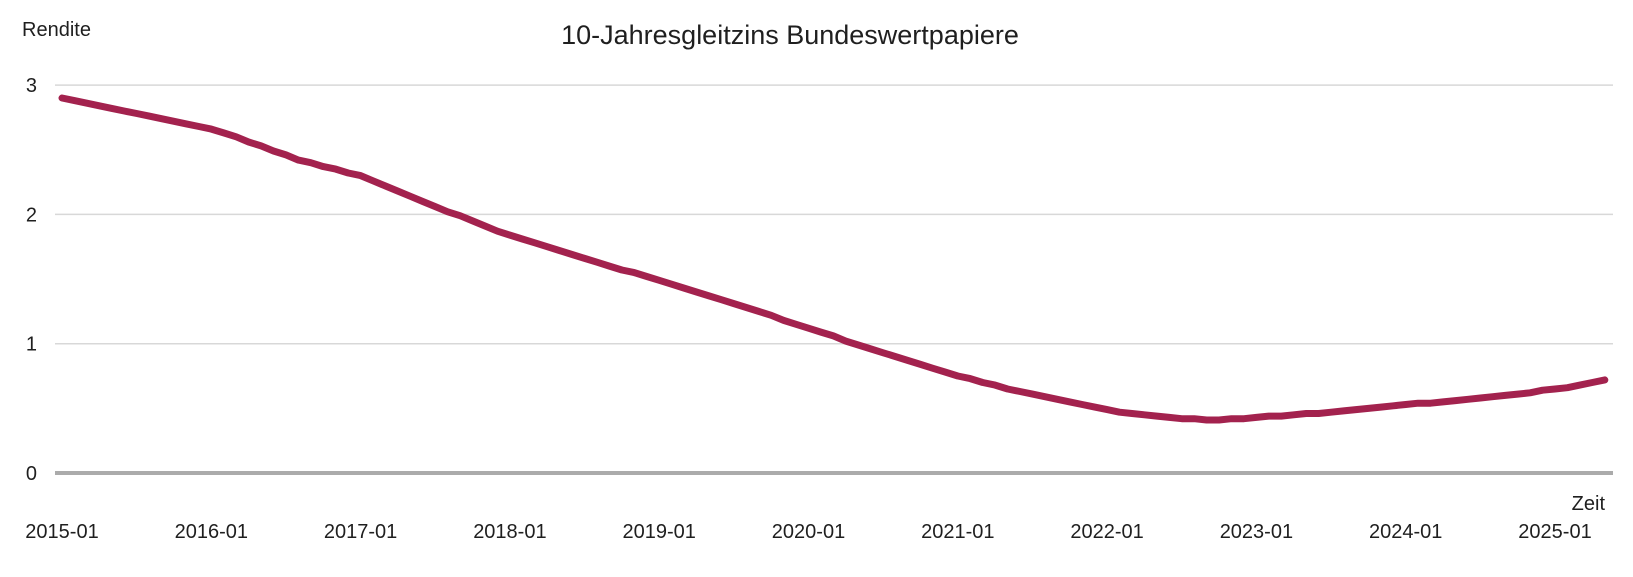 The image size is (1633, 577). What do you see at coordinates (509, 532) in the screenshot?
I see `x-tick-label: 2018-01` at bounding box center [509, 532].